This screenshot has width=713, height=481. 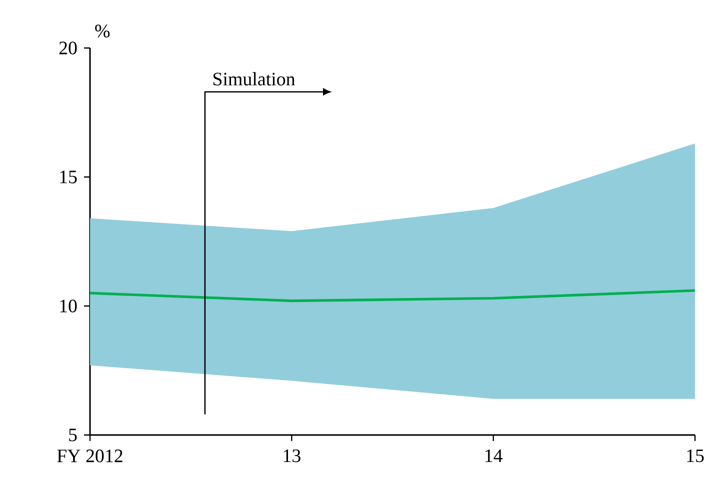 I want to click on y-tick-label: 10, so click(x=68, y=306).